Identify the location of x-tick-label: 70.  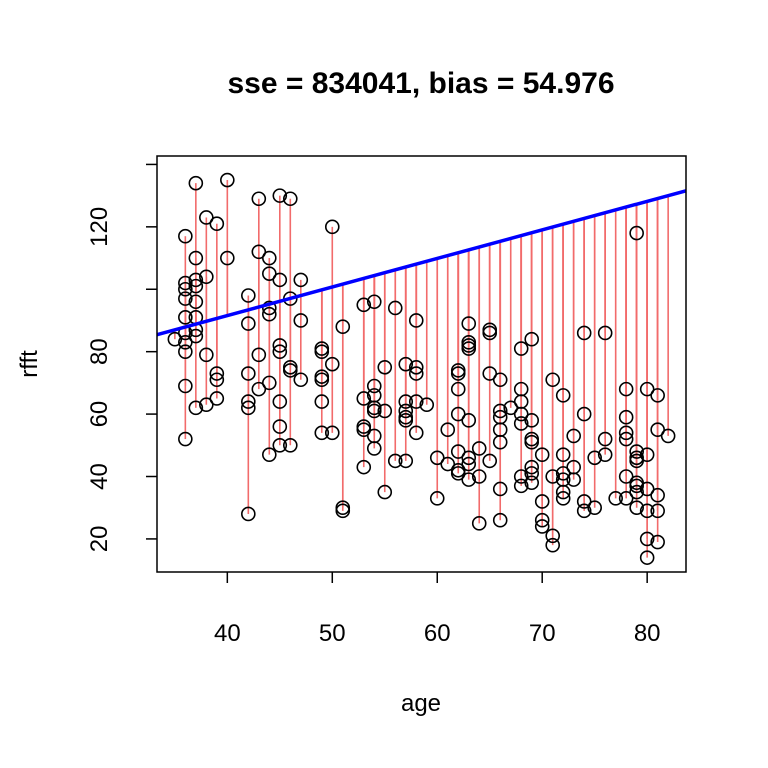
(542, 633).